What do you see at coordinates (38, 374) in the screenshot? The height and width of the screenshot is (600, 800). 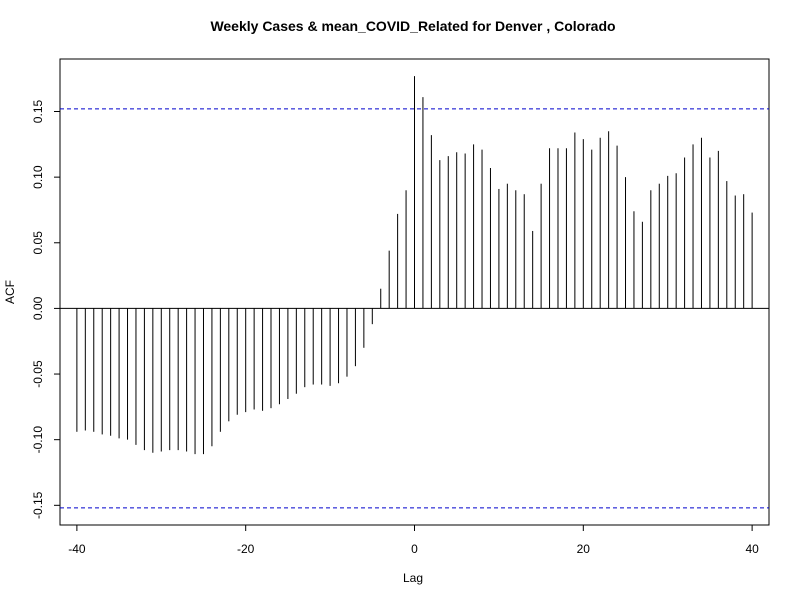 I see `y-tick-label: -0.05` at bounding box center [38, 374].